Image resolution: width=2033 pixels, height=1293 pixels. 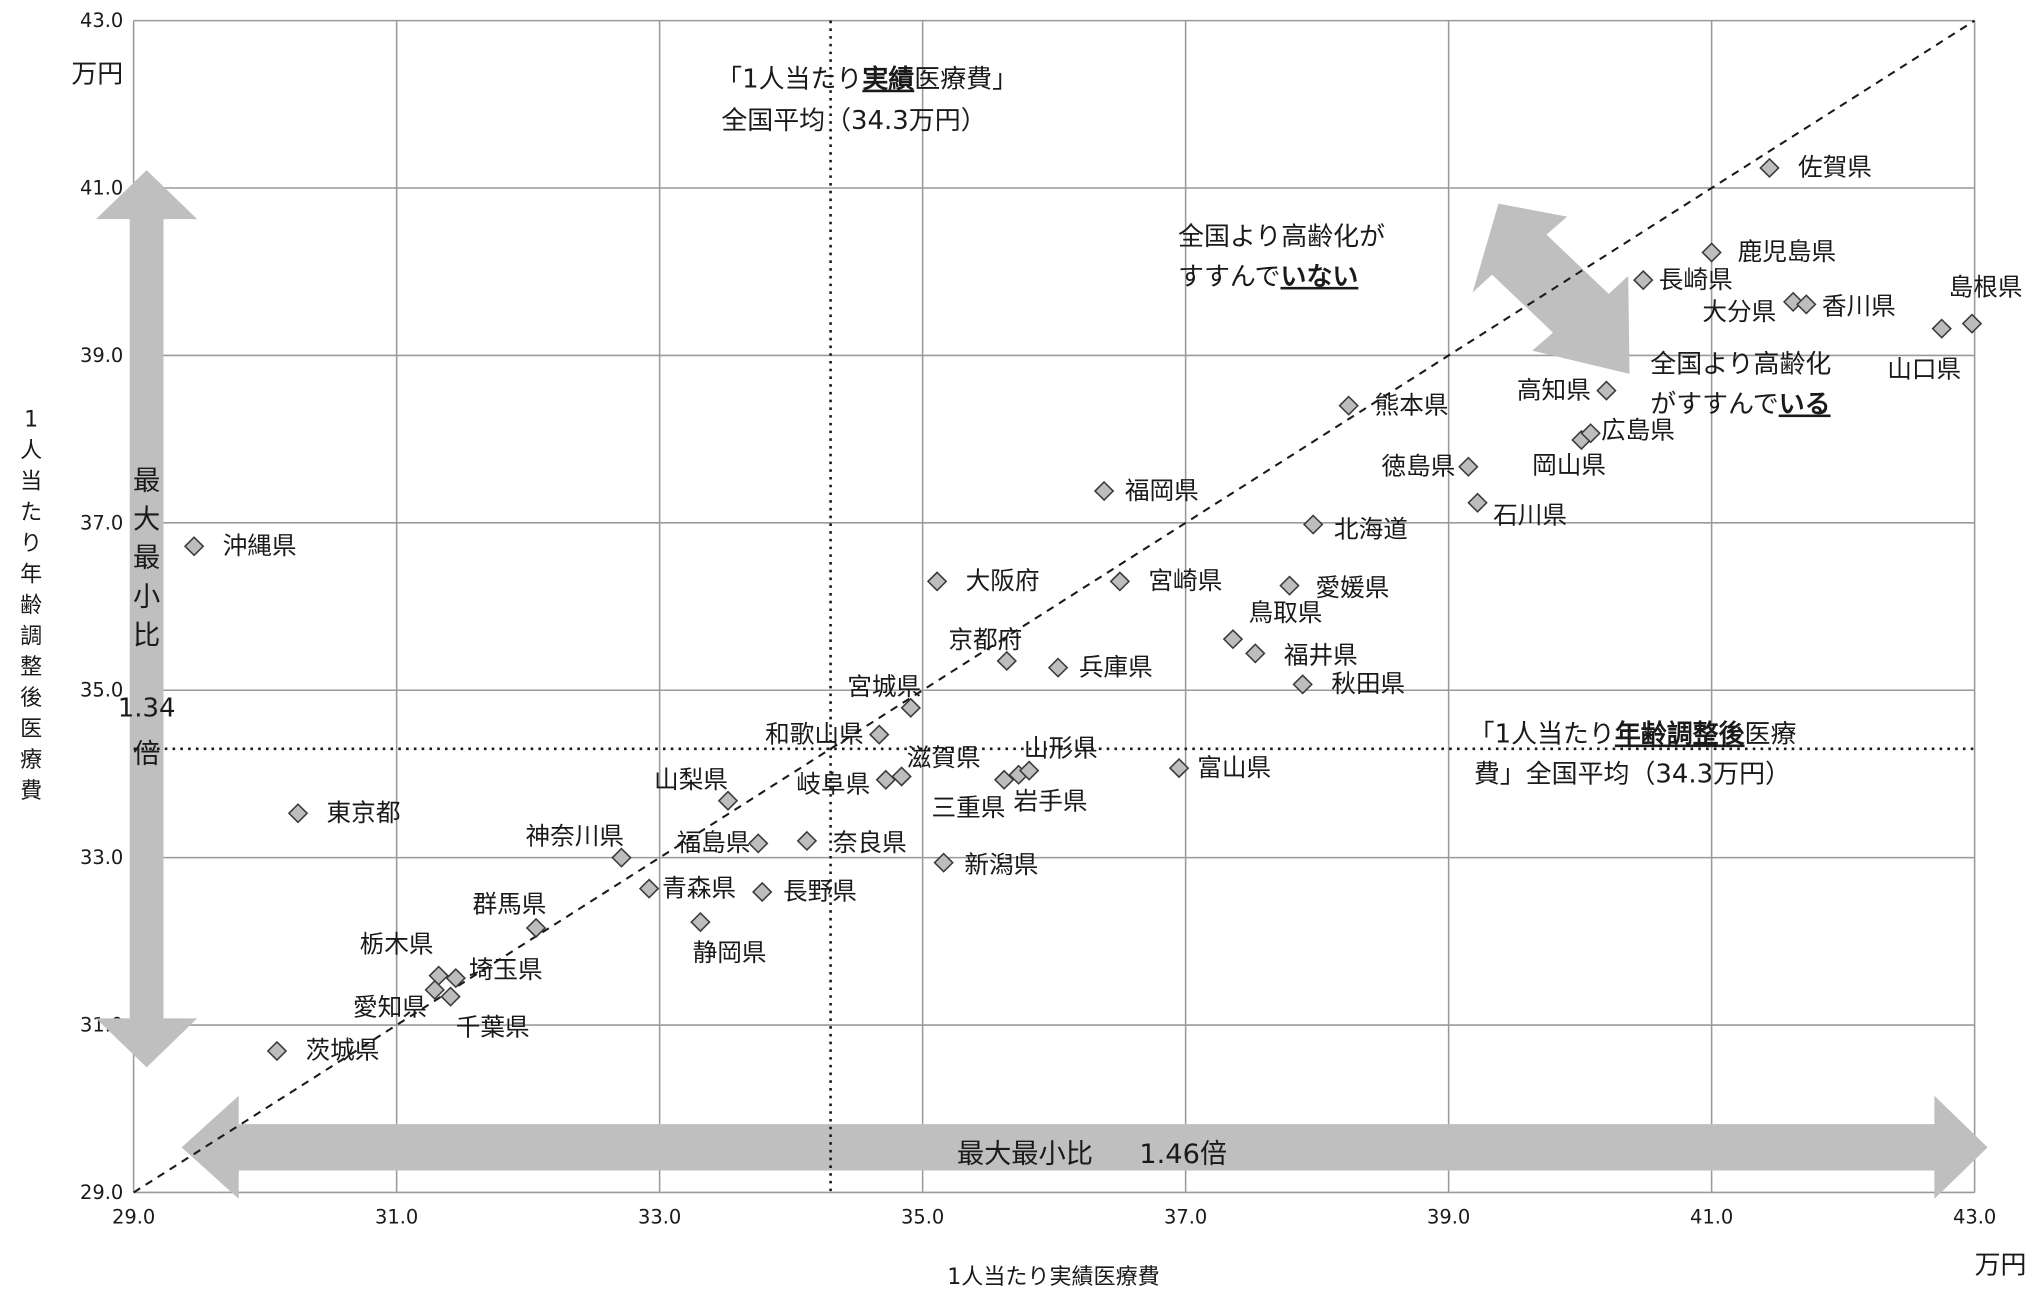 I want to click on y-tick-label: 41.0, so click(x=101, y=188).